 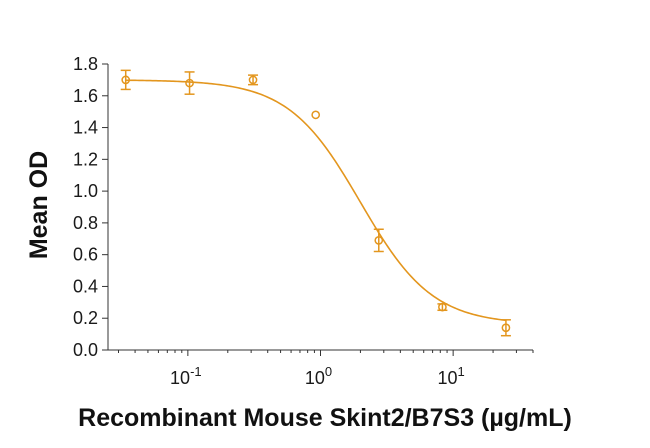 What do you see at coordinates (85, 350) in the screenshot?
I see `y-tick-label: 0.0` at bounding box center [85, 350].